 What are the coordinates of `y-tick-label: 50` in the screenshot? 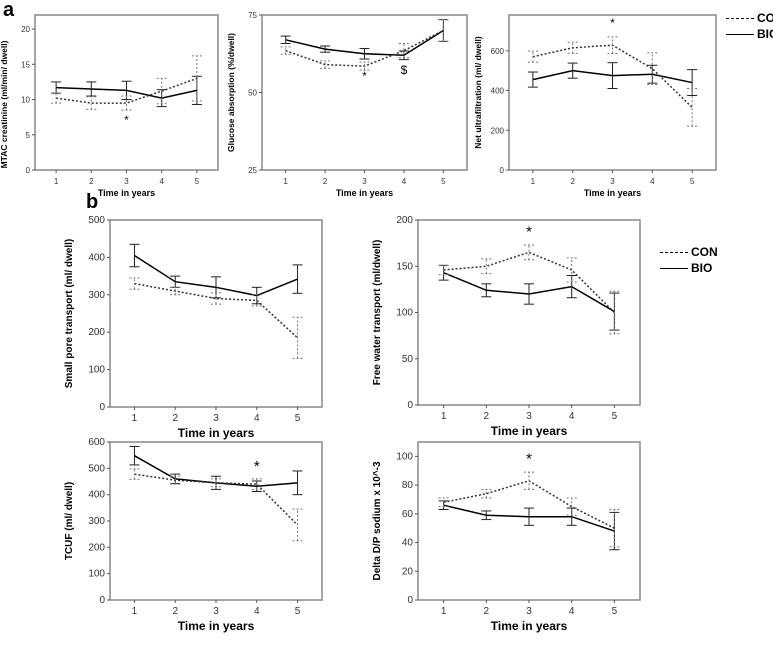 It's located at (252, 93).